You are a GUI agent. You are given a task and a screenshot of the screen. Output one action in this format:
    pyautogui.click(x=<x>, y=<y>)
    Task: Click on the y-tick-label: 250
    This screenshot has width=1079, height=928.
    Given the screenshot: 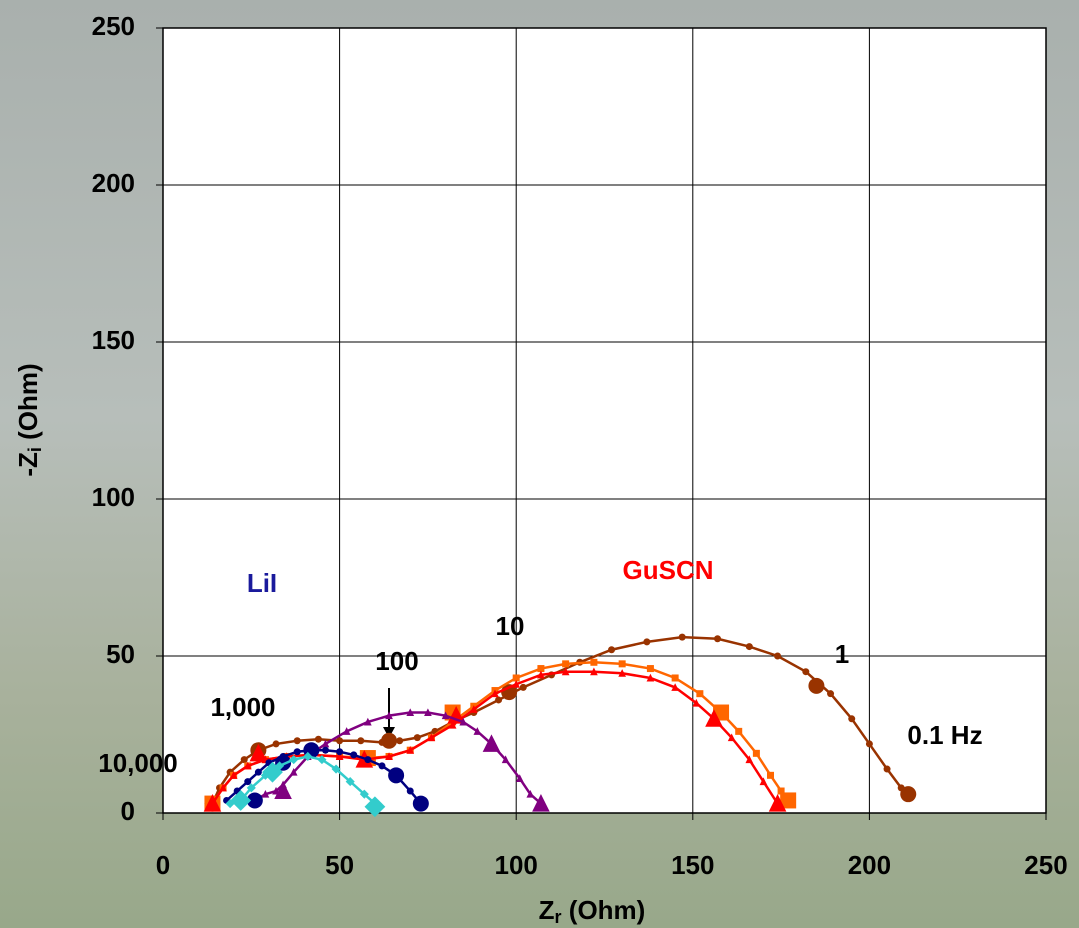 What is the action you would take?
    pyautogui.click(x=113, y=26)
    